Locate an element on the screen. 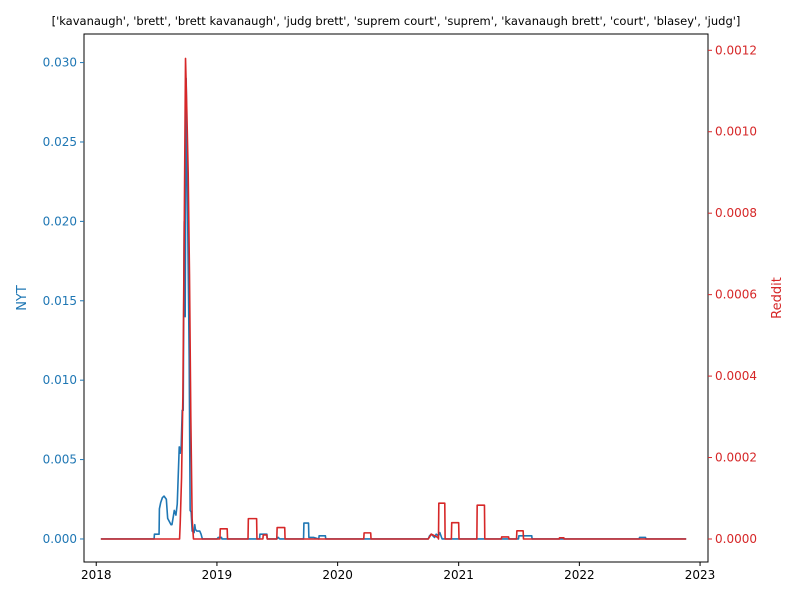 This screenshot has height=600, width=800. left-axis-label: NYT is located at coordinates (22, 298).